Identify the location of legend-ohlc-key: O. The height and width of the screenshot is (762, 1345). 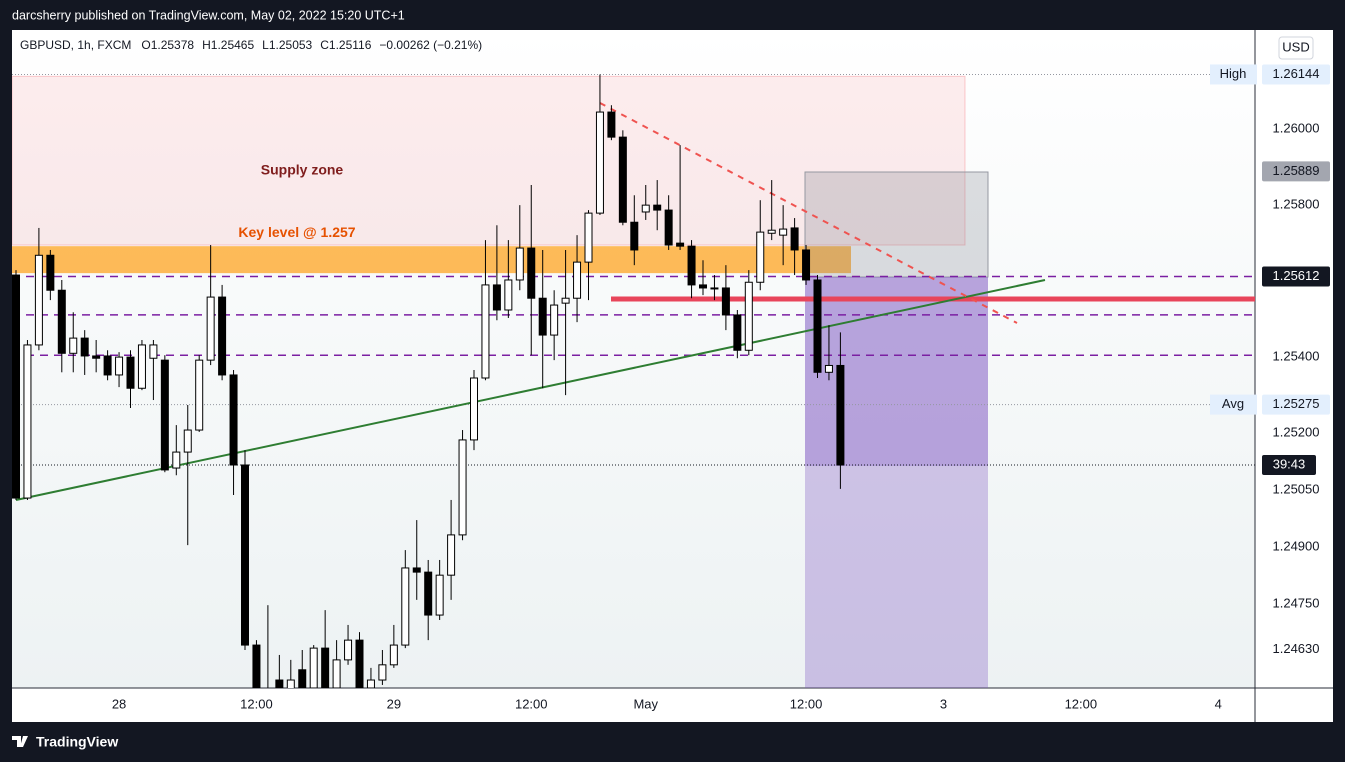
(145, 45).